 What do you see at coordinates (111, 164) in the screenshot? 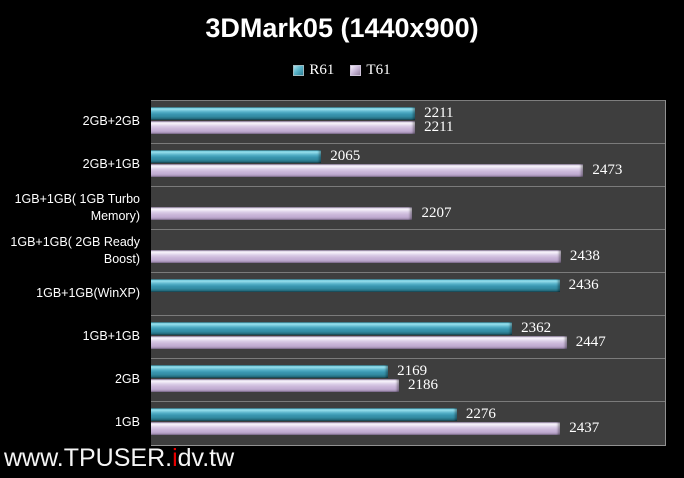
I see `category-label: 2GB+1GB` at bounding box center [111, 164].